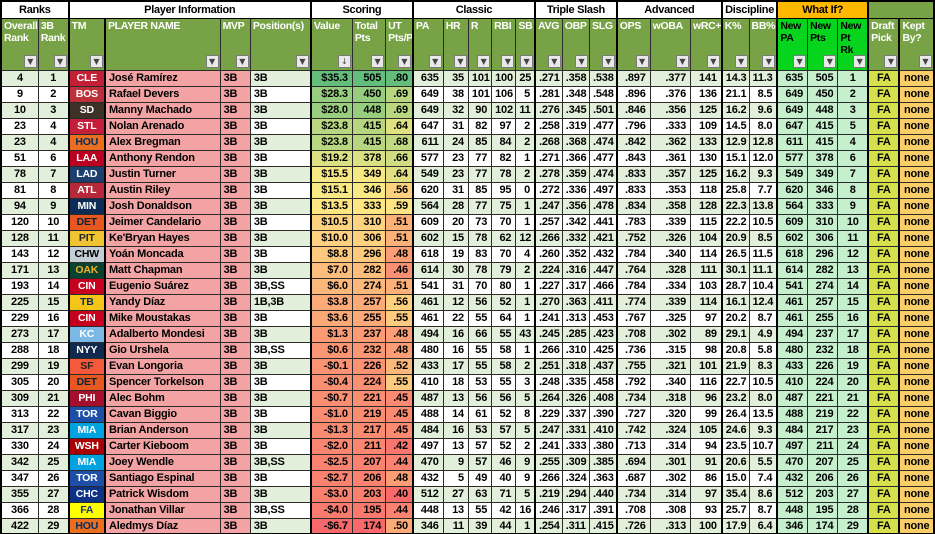 Image resolution: width=935 pixels, height=534 pixels. What do you see at coordinates (853, 382) in the screenshot?
I see `cell-new_pt_rk: 20` at bounding box center [853, 382].